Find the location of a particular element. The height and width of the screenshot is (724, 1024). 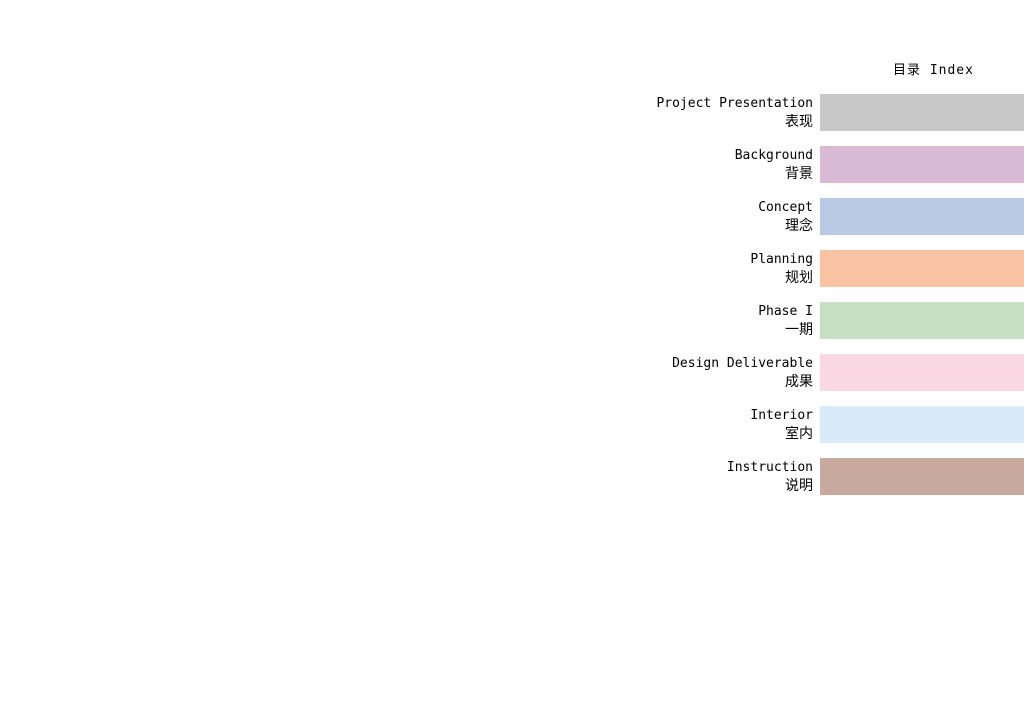

index-row-title-zh: 一期 is located at coordinates (799, 329).